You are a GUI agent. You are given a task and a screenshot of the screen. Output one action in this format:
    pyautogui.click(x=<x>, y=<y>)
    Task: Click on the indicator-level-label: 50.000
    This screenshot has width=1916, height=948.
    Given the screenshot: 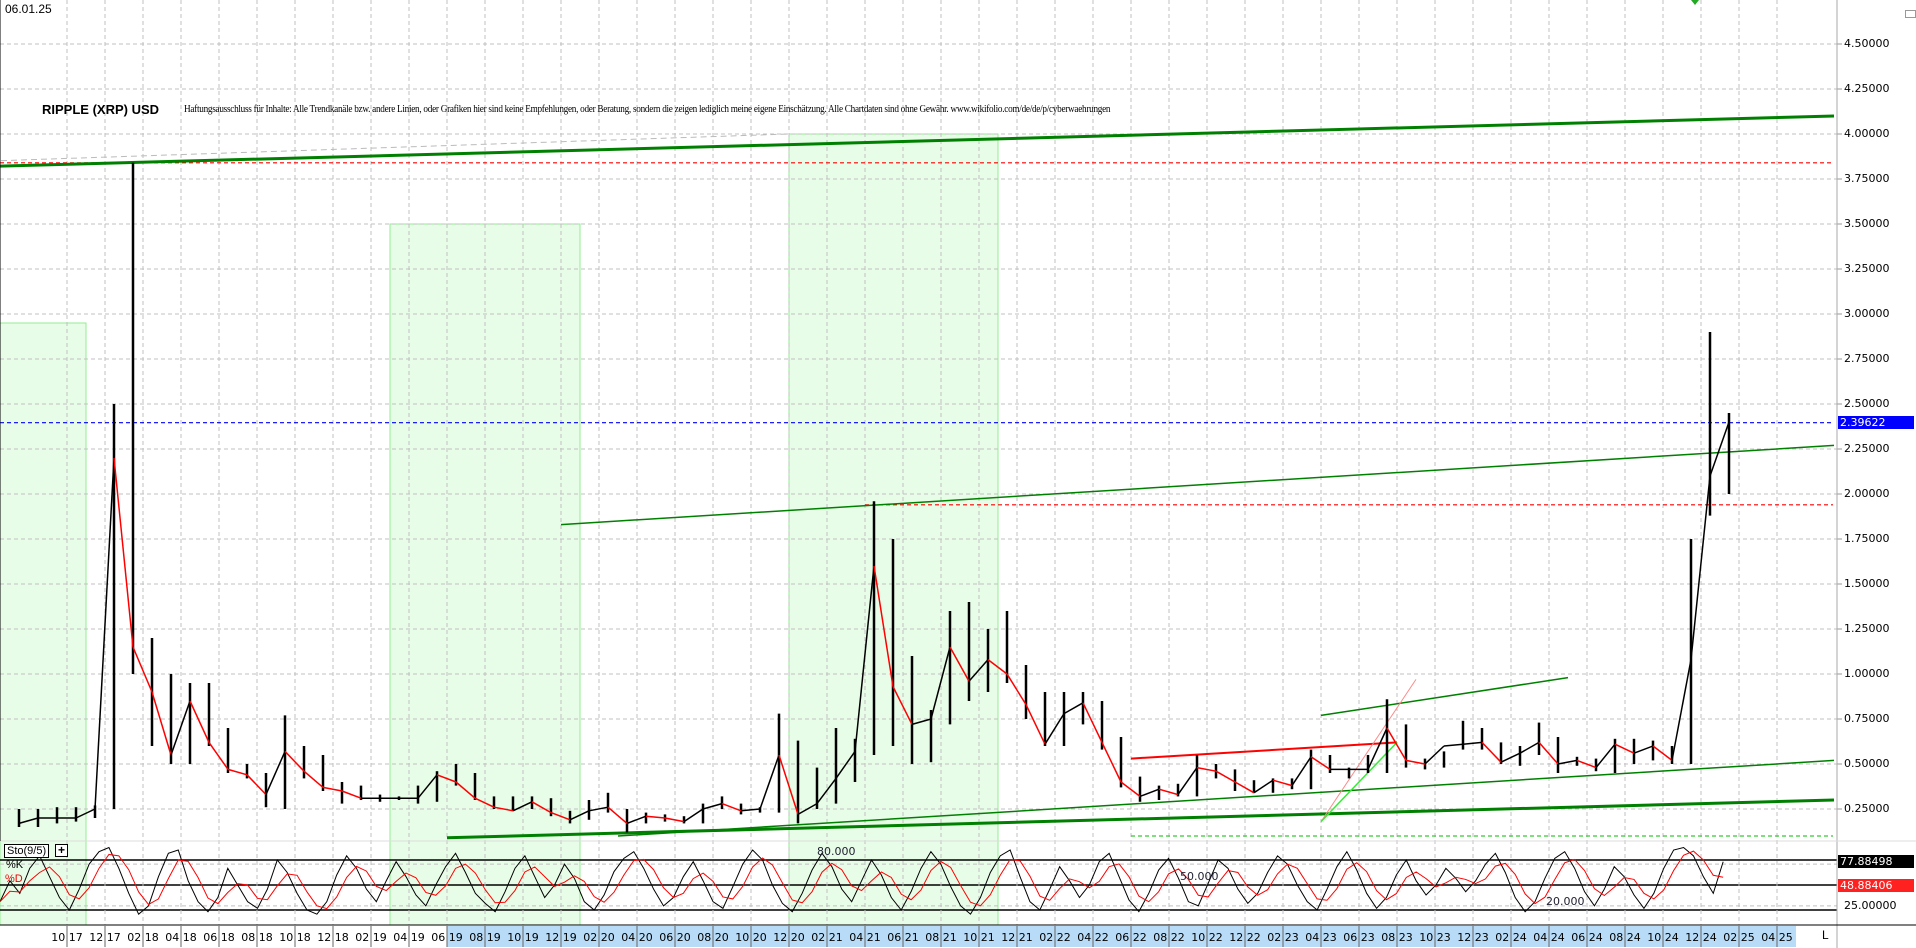 What is the action you would take?
    pyautogui.click(x=1199, y=876)
    